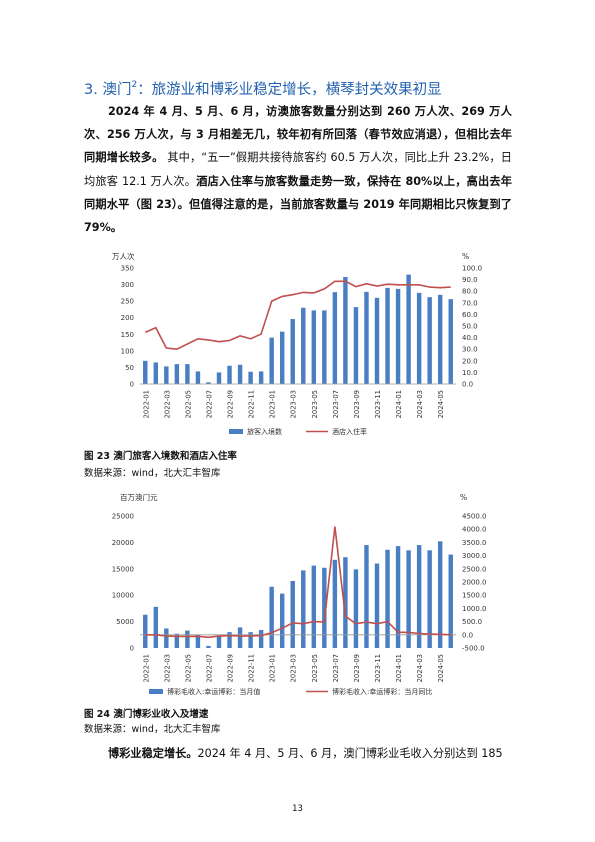 The image size is (595, 842). What do you see at coordinates (465, 256) in the screenshot?
I see `fig23-right-unit: %` at bounding box center [465, 256].